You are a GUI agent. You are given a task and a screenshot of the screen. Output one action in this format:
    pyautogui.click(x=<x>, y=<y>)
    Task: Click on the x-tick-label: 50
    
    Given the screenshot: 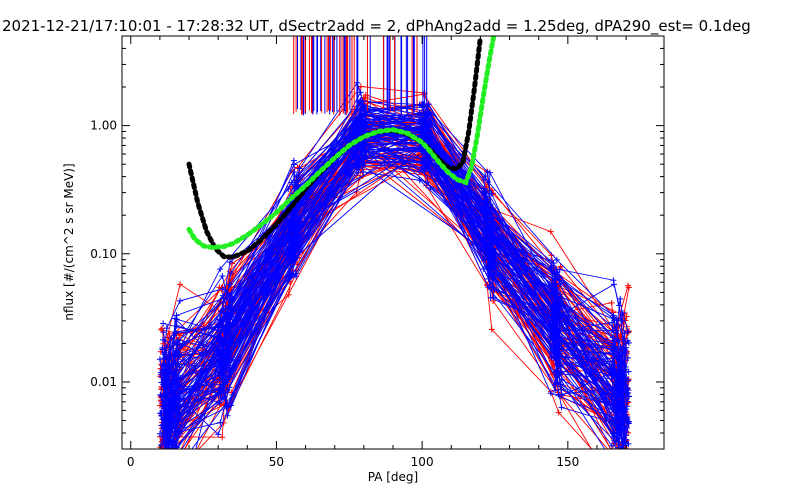 What is the action you would take?
    pyautogui.click(x=276, y=462)
    